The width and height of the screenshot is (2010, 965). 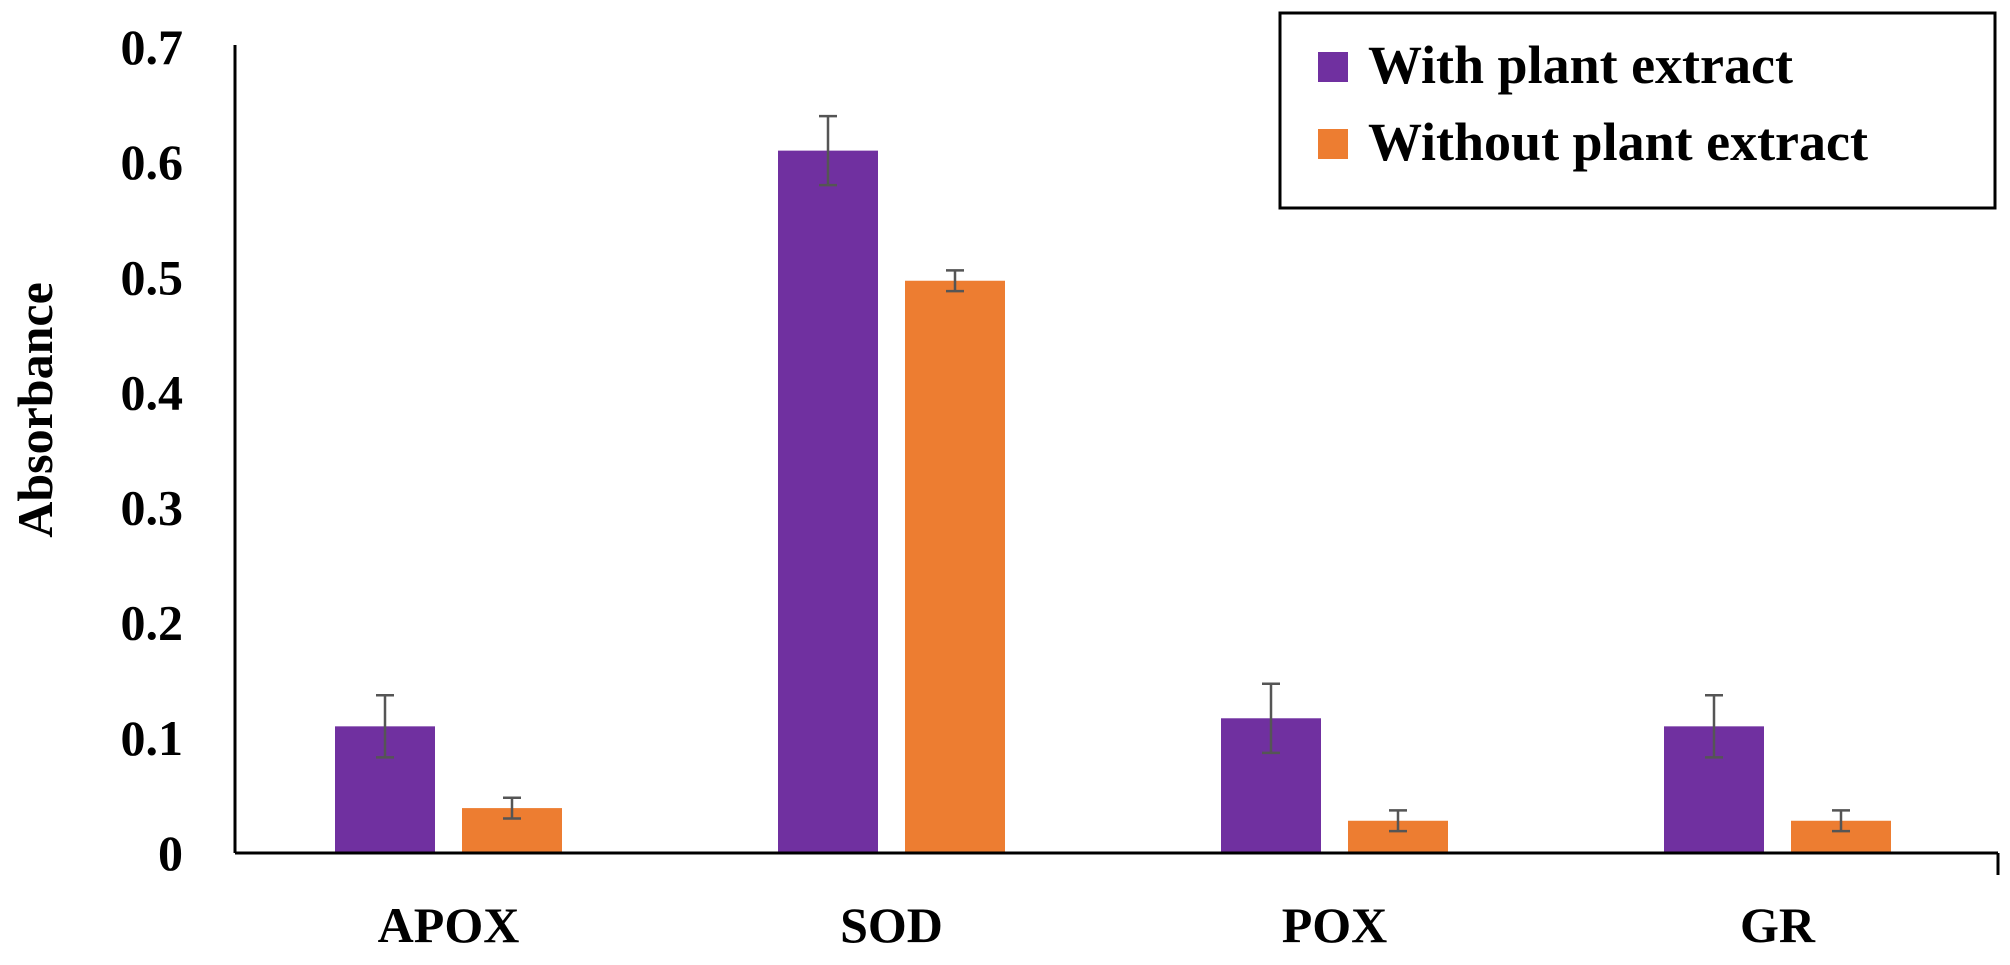 What do you see at coordinates (152, 508) in the screenshot?
I see `y-tick-label: 0.3` at bounding box center [152, 508].